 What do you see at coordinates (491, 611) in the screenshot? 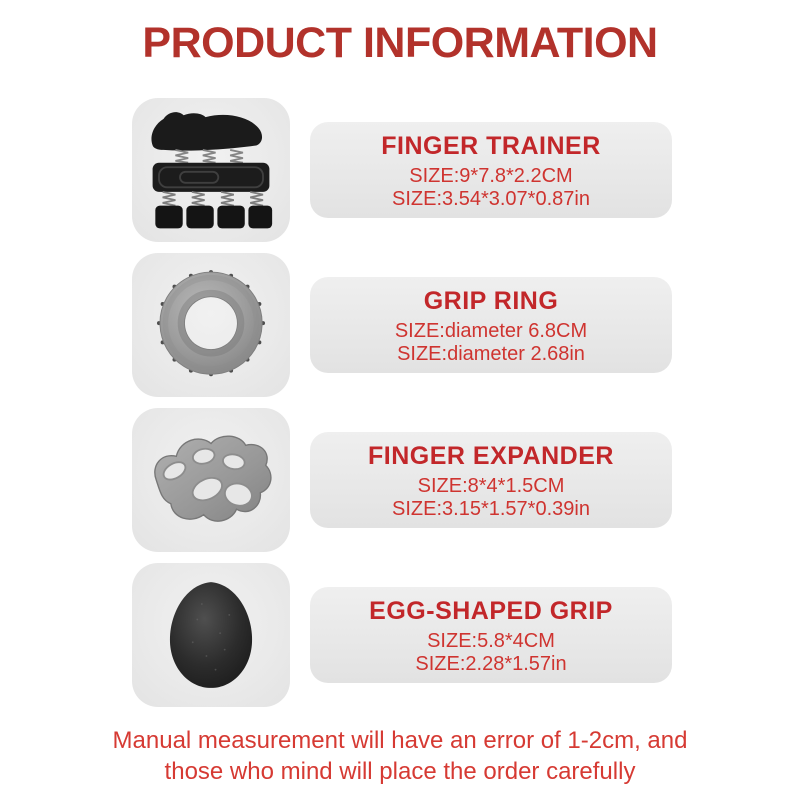
I see `product-name: EGG-SHAPED GRIP` at bounding box center [491, 611].